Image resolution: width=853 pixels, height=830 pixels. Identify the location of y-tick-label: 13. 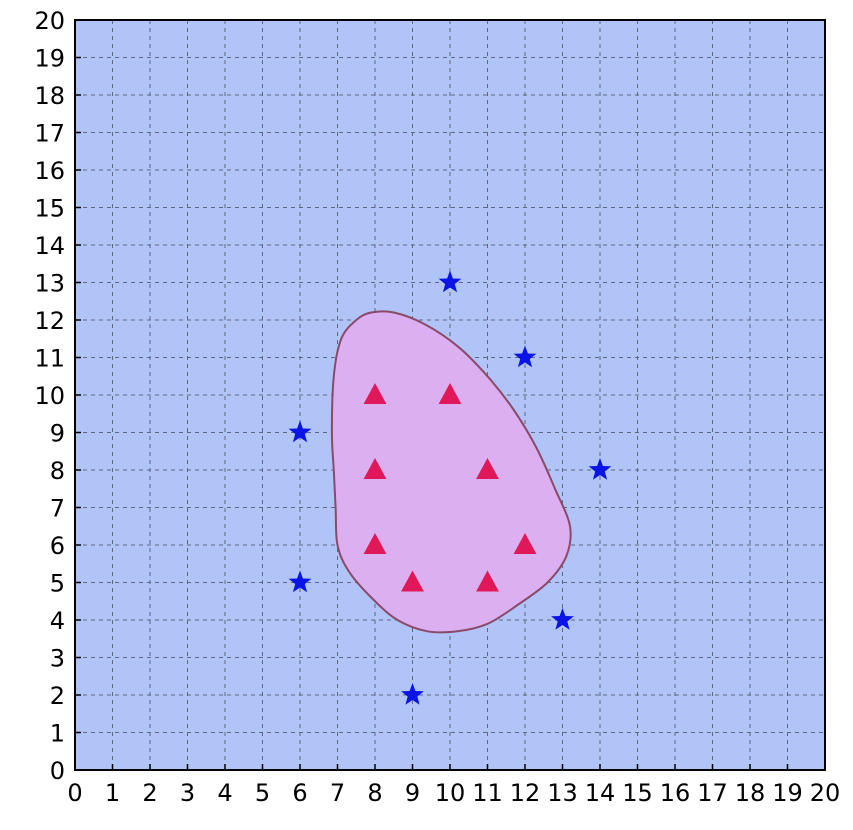
(49, 284).